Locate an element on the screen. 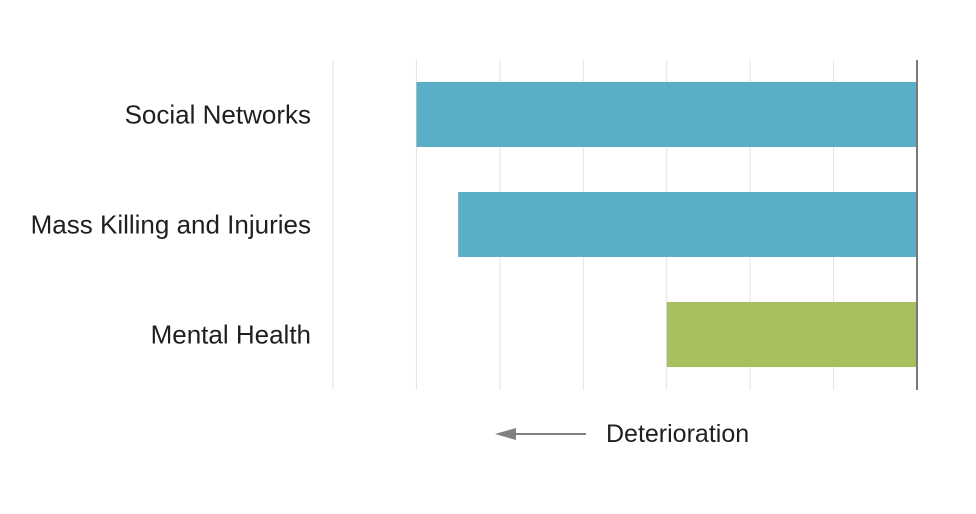  category-label: Mass Killing and Injuries is located at coordinates (171, 225).